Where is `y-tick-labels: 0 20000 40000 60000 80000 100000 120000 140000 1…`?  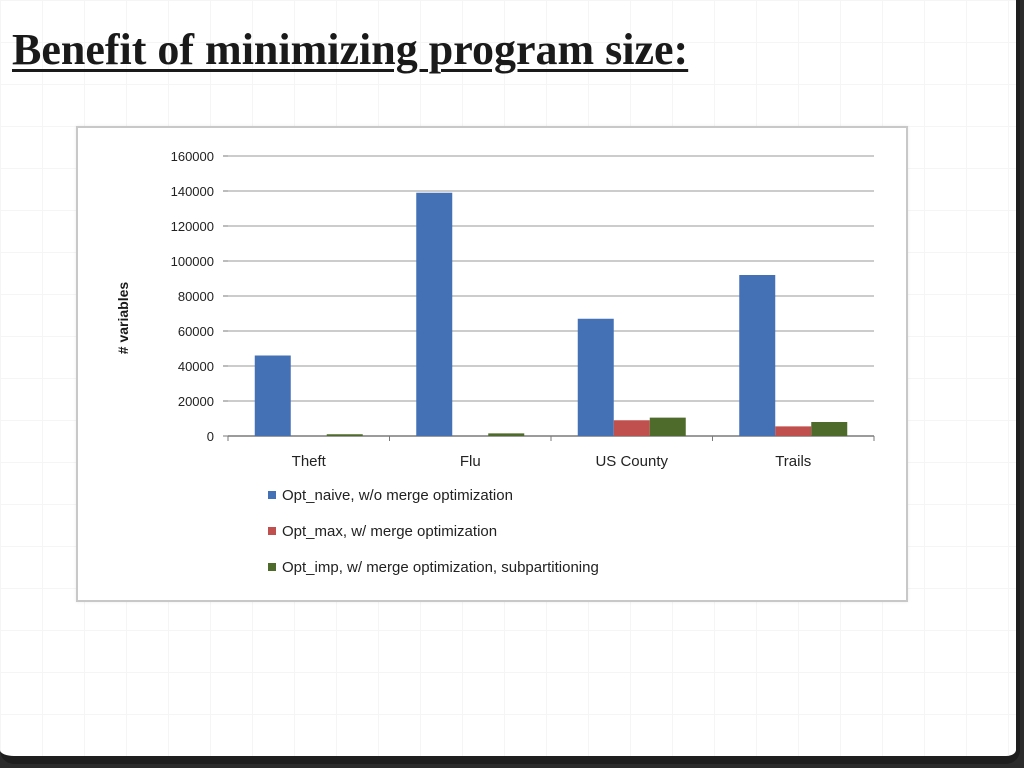
y-tick-labels: 0 20000 40000 60000 80000 100000 120000 140000 1… is located at coordinates (192, 296).